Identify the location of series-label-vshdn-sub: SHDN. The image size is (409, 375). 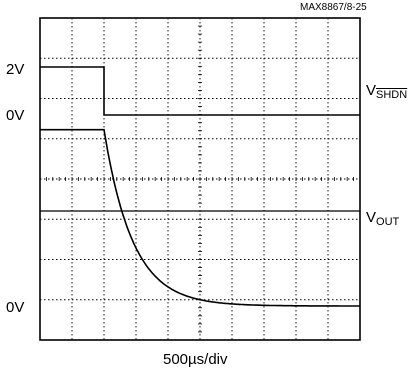
(392, 95).